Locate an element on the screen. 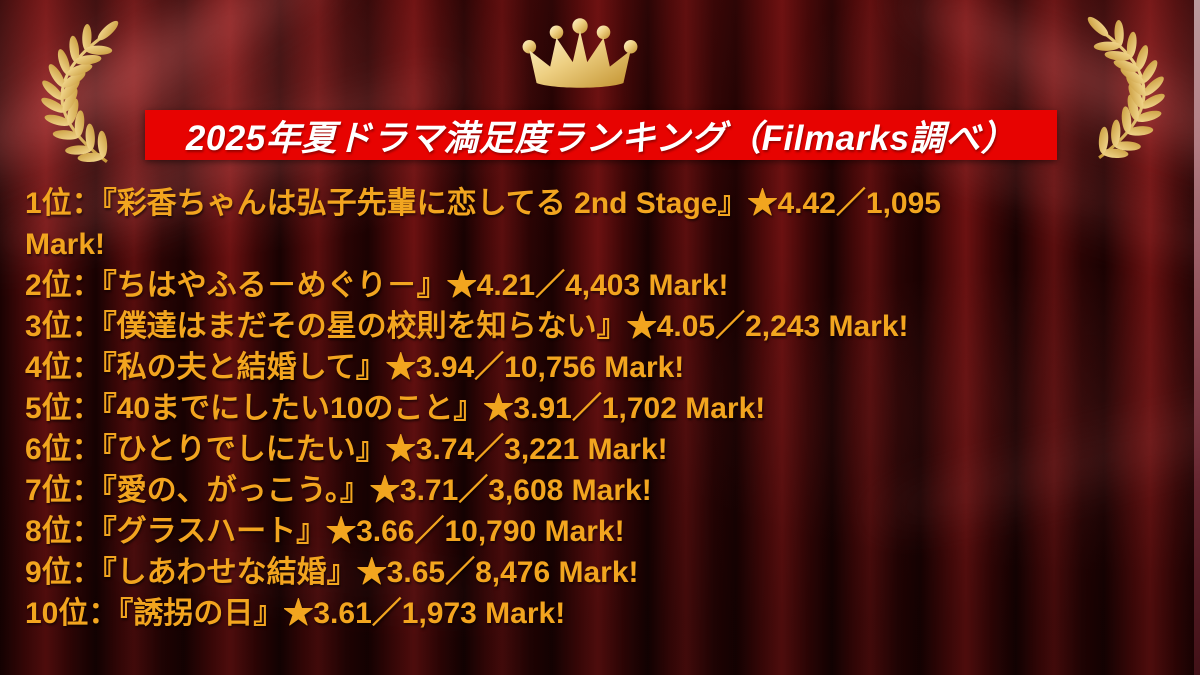  right-edge-strip is located at coordinates (1197, 337).